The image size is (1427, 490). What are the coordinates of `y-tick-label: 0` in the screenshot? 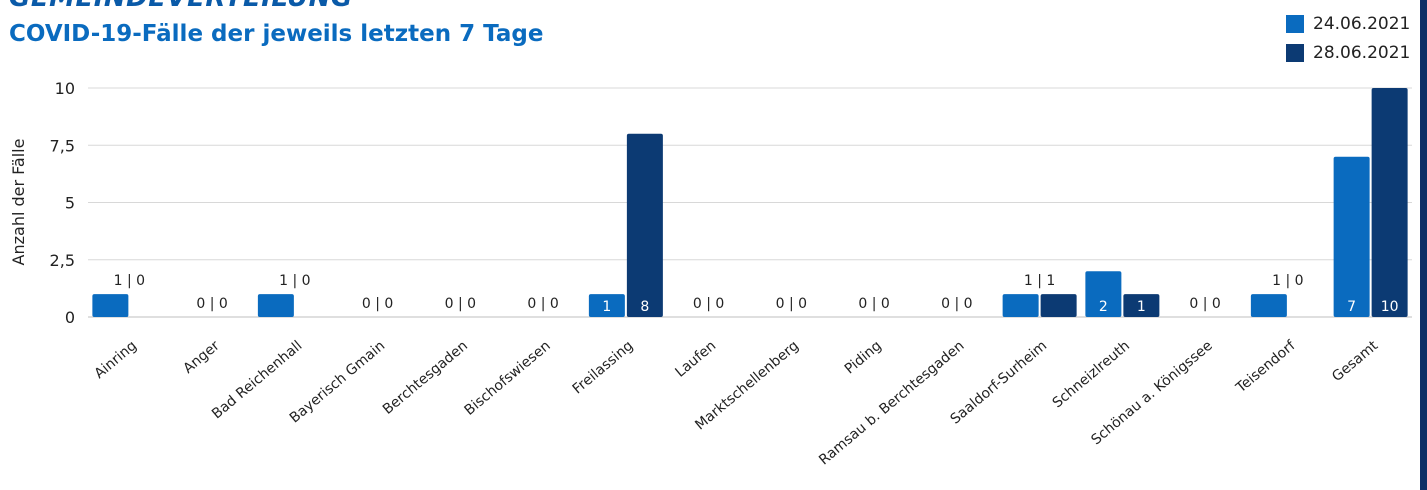 It's located at (70, 317).